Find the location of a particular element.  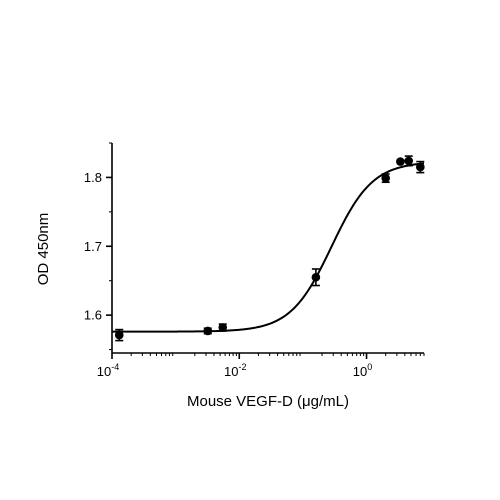

y-axis-title: OD 450nm is located at coordinates (43, 249).